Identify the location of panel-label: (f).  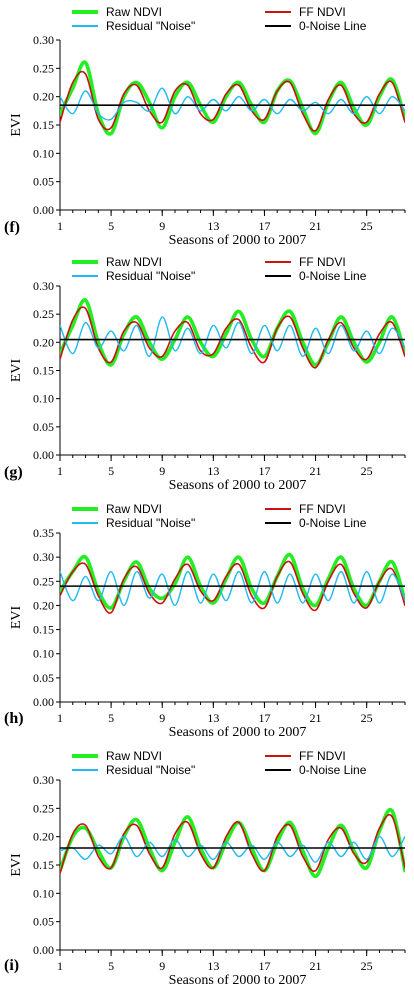
(12, 227).